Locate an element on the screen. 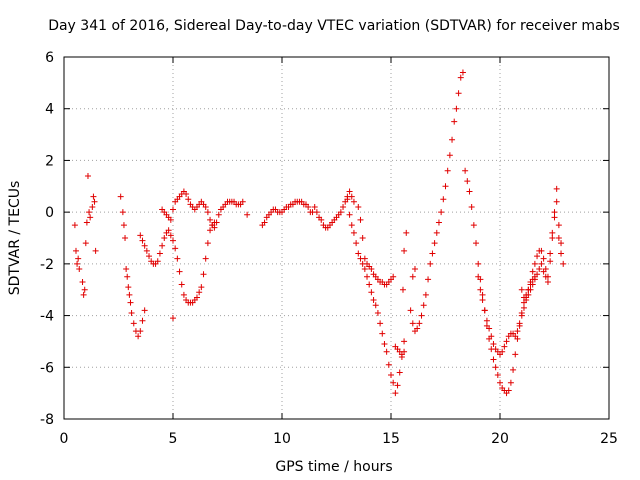 Image resolution: width=640 pixels, height=480 pixels. y-axis-title: SDTVAR / TECUs is located at coordinates (15, 238).